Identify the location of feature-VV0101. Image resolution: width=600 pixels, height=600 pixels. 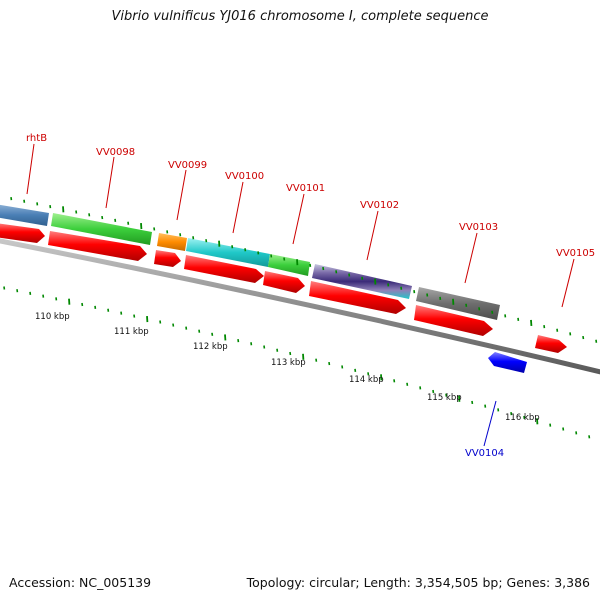
(289, 265).